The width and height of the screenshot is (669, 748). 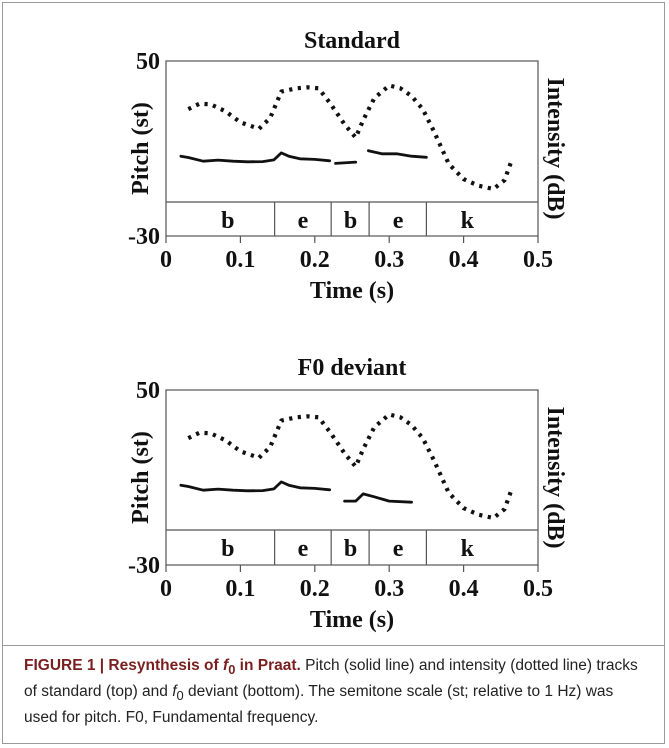 What do you see at coordinates (350, 221) in the screenshot?
I see `chart-0-segment-label-2: b` at bounding box center [350, 221].